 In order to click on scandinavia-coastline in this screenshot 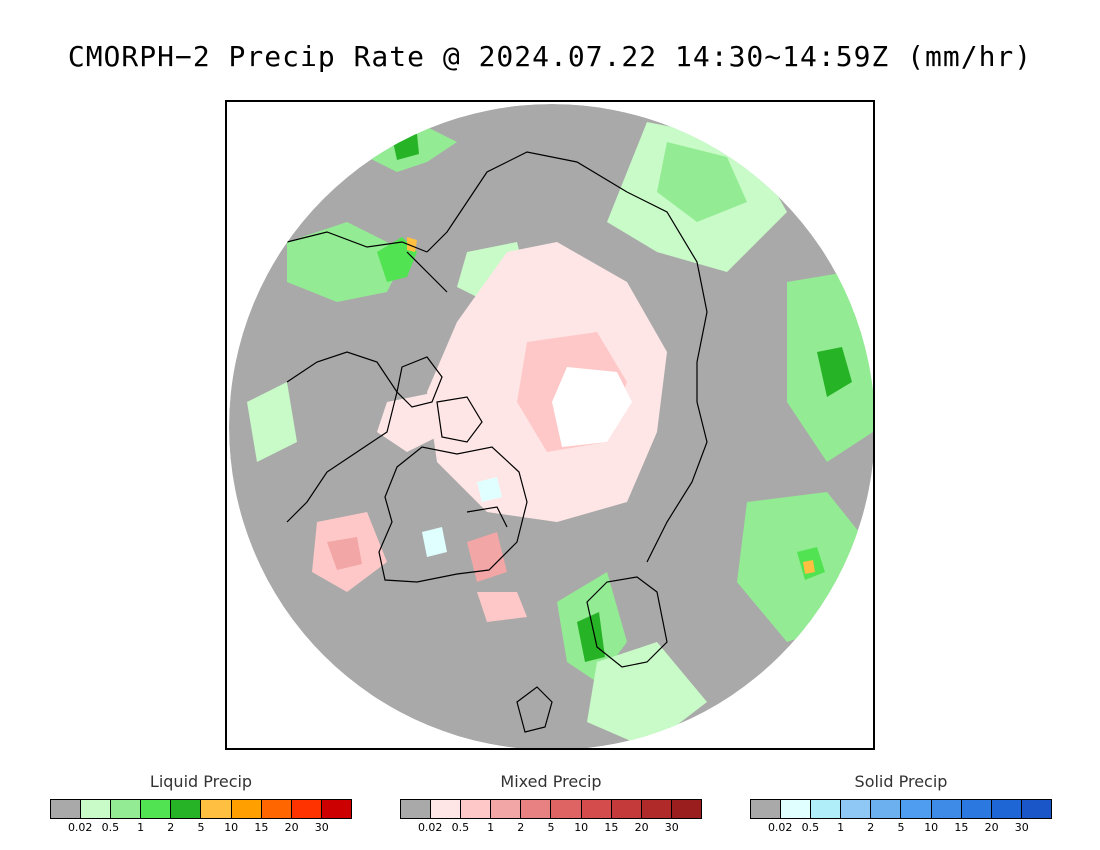, I will do `click(627, 622)`.